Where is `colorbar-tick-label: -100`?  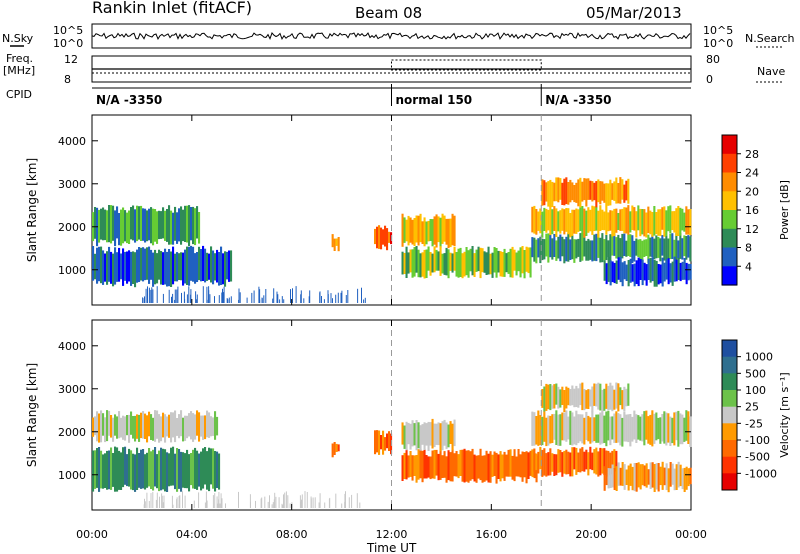 colorbar-tick-label: -100 is located at coordinates (757, 440).